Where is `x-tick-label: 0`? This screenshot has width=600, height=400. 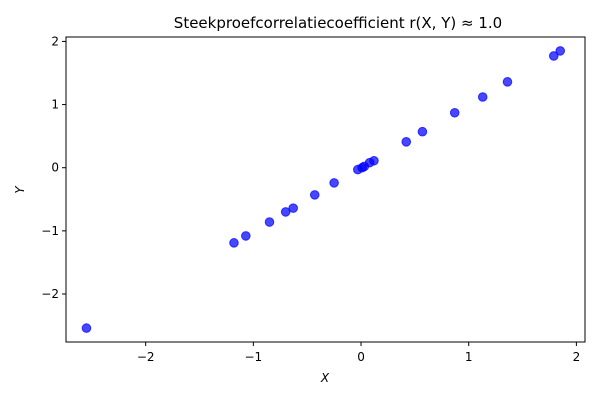 x-tick-label: 0 is located at coordinates (361, 357).